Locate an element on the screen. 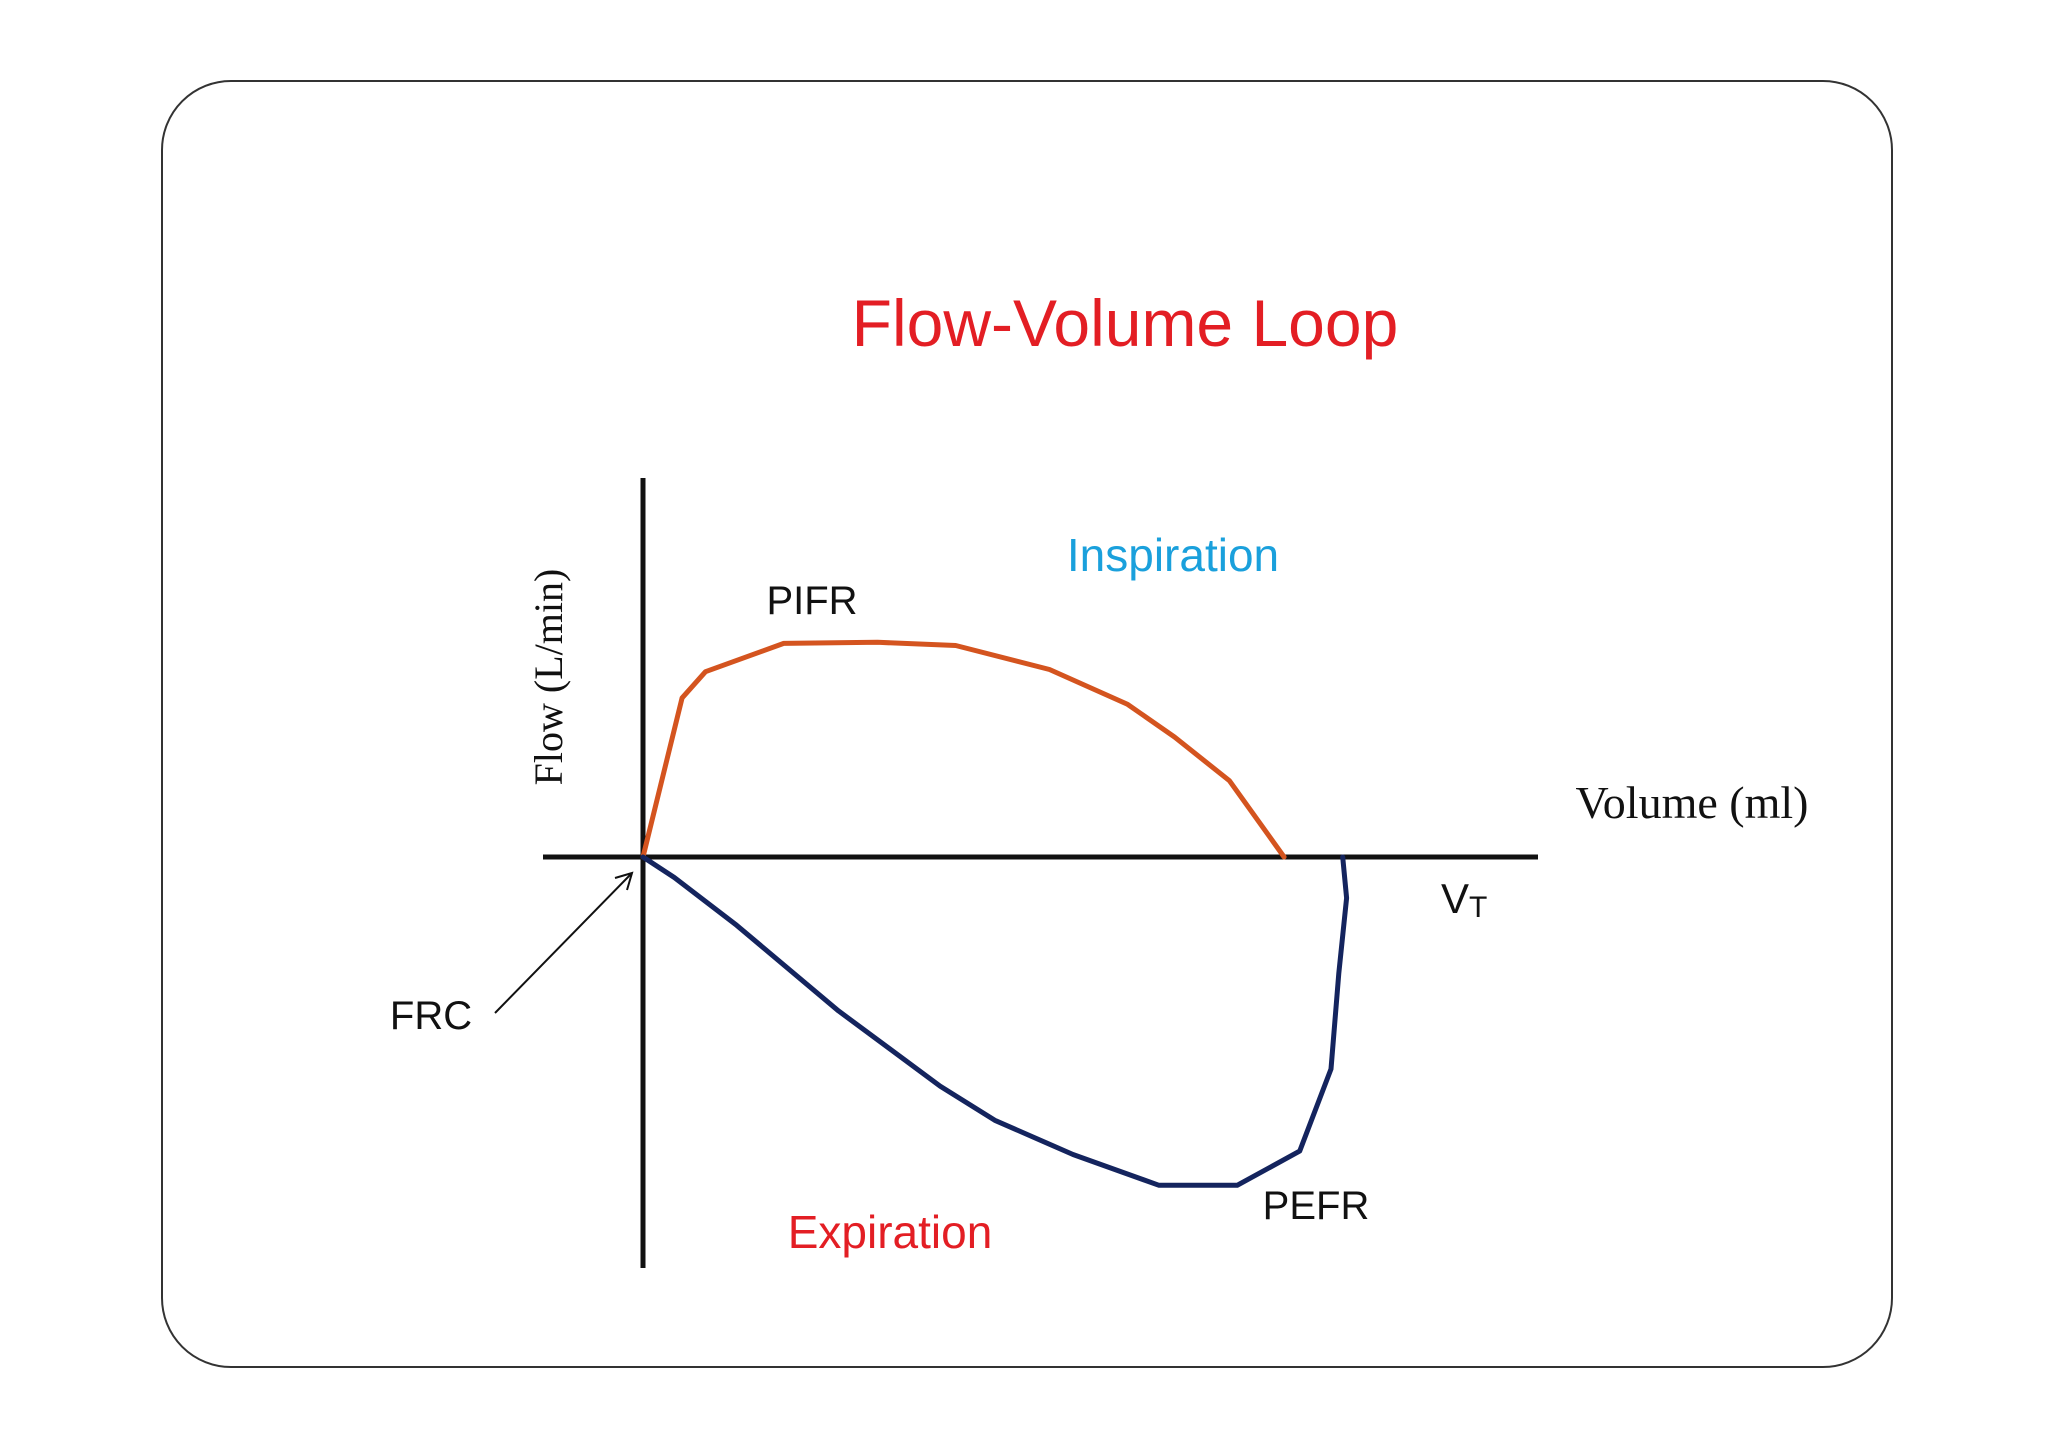 This screenshot has height=1448, width=2048. pefr-label: PEFR is located at coordinates (1316, 1206).